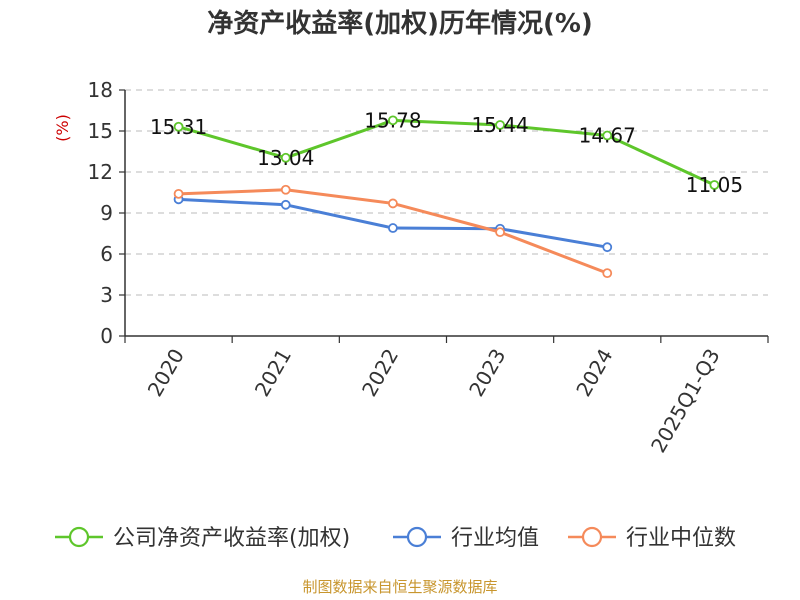 This screenshot has width=800, height=600. What do you see at coordinates (106, 213) in the screenshot?
I see `y-tick-label: 9` at bounding box center [106, 213].